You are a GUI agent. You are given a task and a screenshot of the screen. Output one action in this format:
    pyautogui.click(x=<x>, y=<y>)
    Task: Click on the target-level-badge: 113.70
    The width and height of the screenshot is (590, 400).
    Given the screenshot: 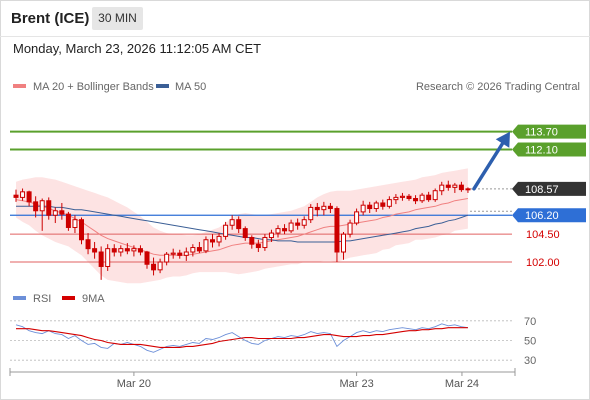 What is the action you would take?
    pyautogui.click(x=549, y=131)
    